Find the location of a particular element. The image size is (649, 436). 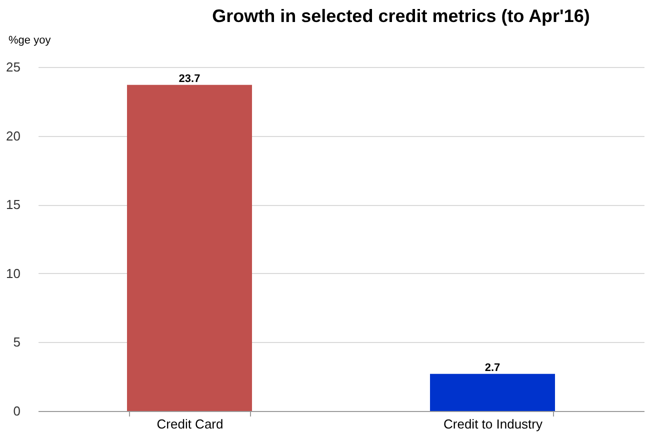

y-tick-label: 25 is located at coordinates (13, 67).